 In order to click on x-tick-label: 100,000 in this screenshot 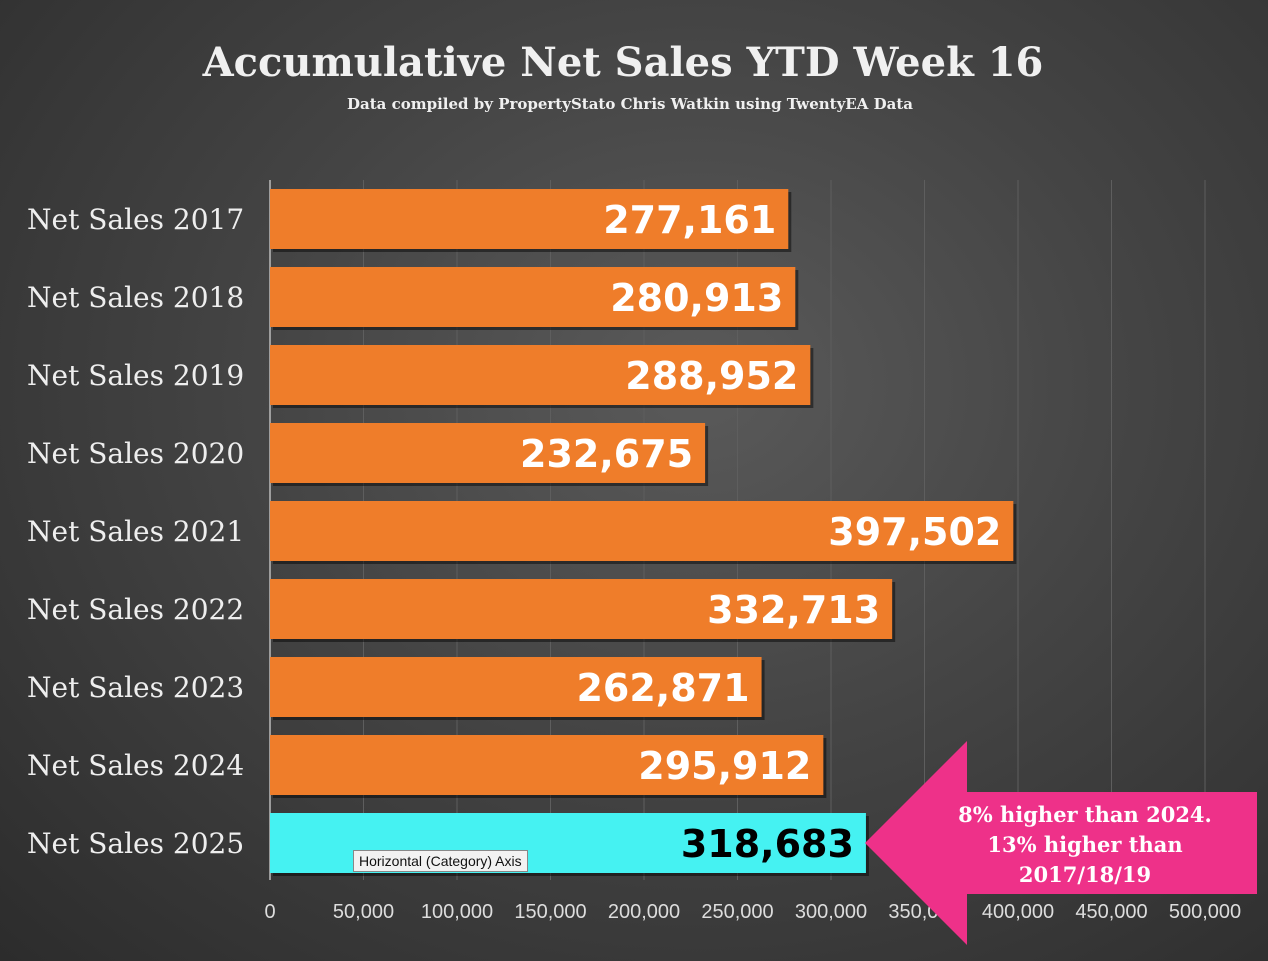, I will do `click(457, 912)`.